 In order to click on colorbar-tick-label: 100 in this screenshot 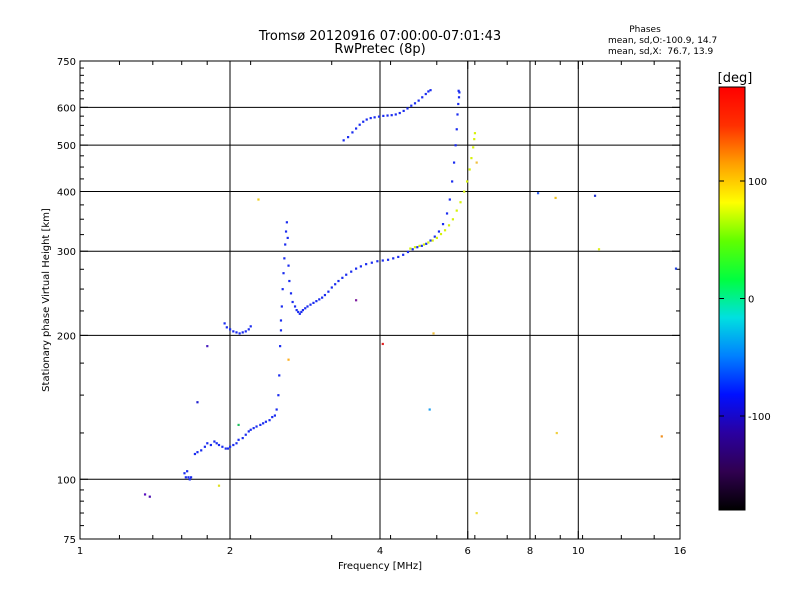, I will do `click(757, 182)`.